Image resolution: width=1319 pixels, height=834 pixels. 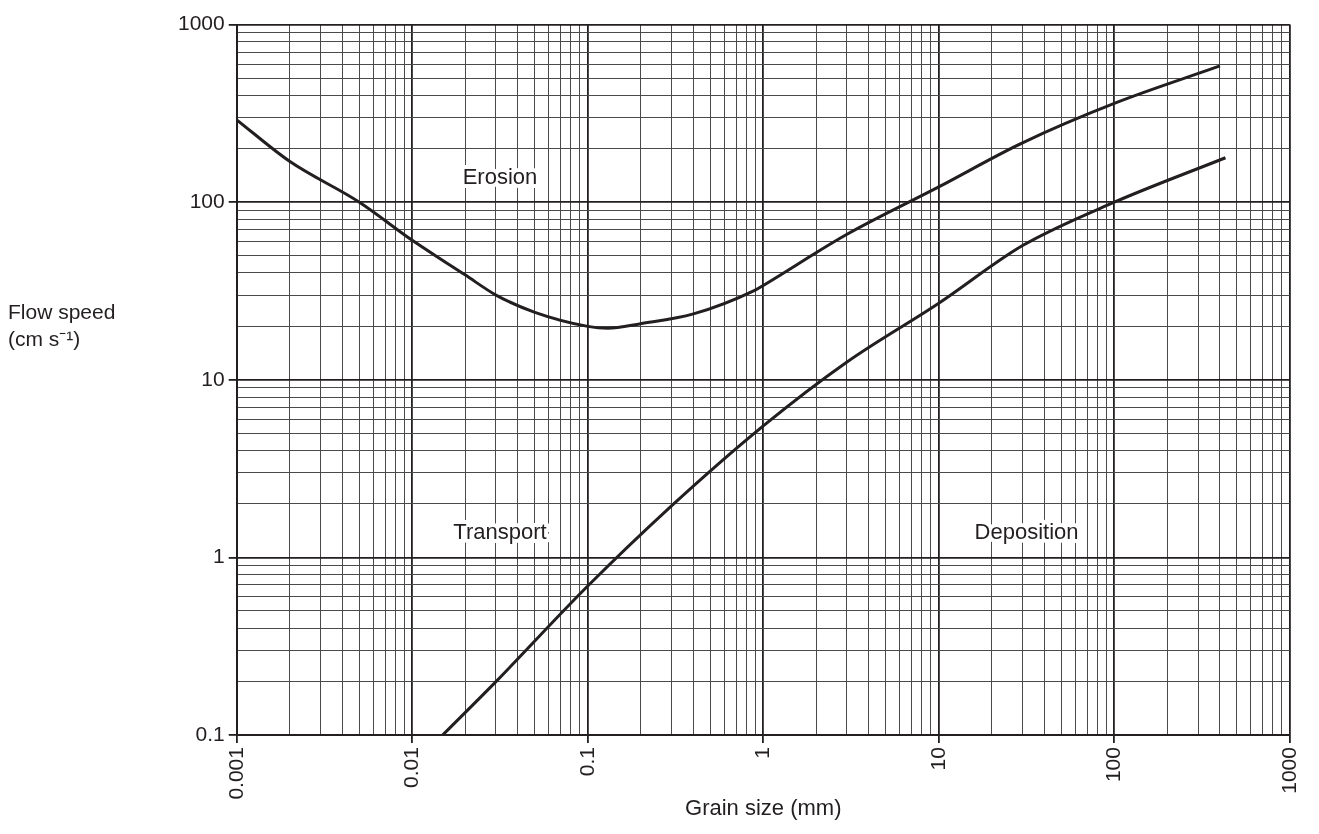 What do you see at coordinates (201, 23) in the screenshot?
I see `y-tick-label: 1000` at bounding box center [201, 23].